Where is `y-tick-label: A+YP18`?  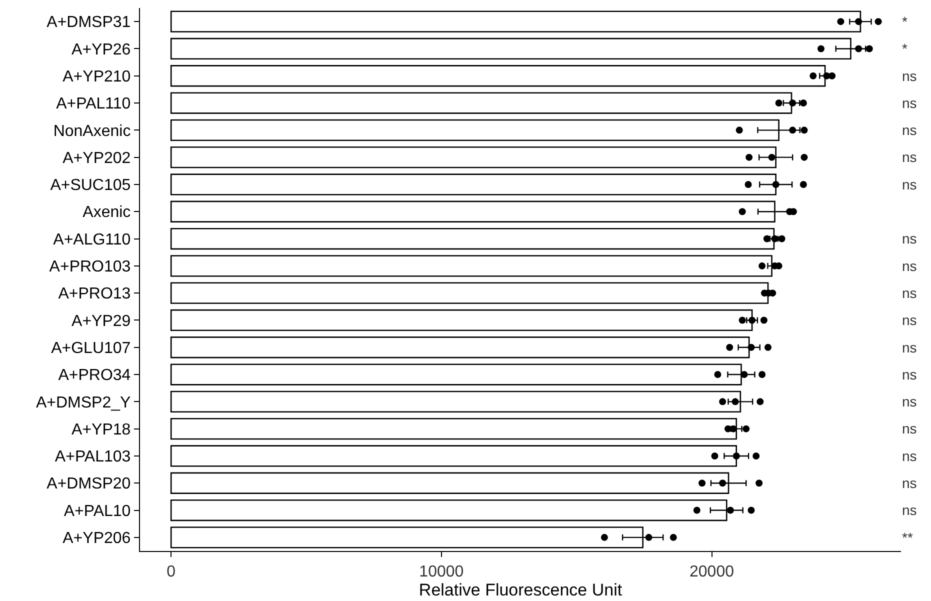 y-tick-label: A+YP18 is located at coordinates (101, 429).